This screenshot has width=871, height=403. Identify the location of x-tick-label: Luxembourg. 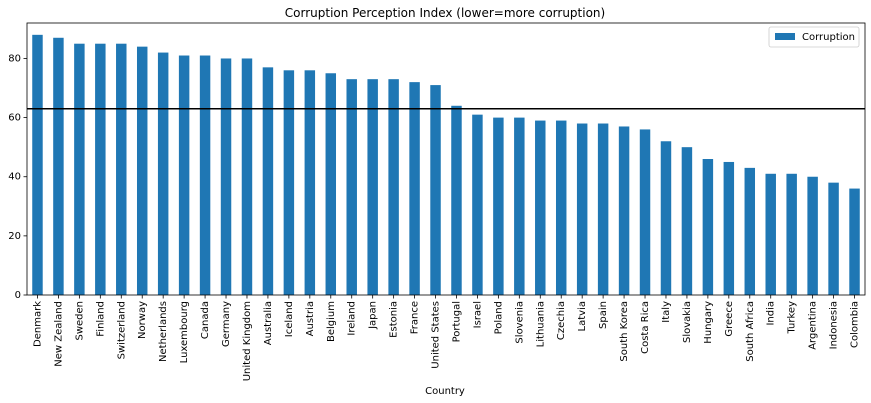
(184, 332).